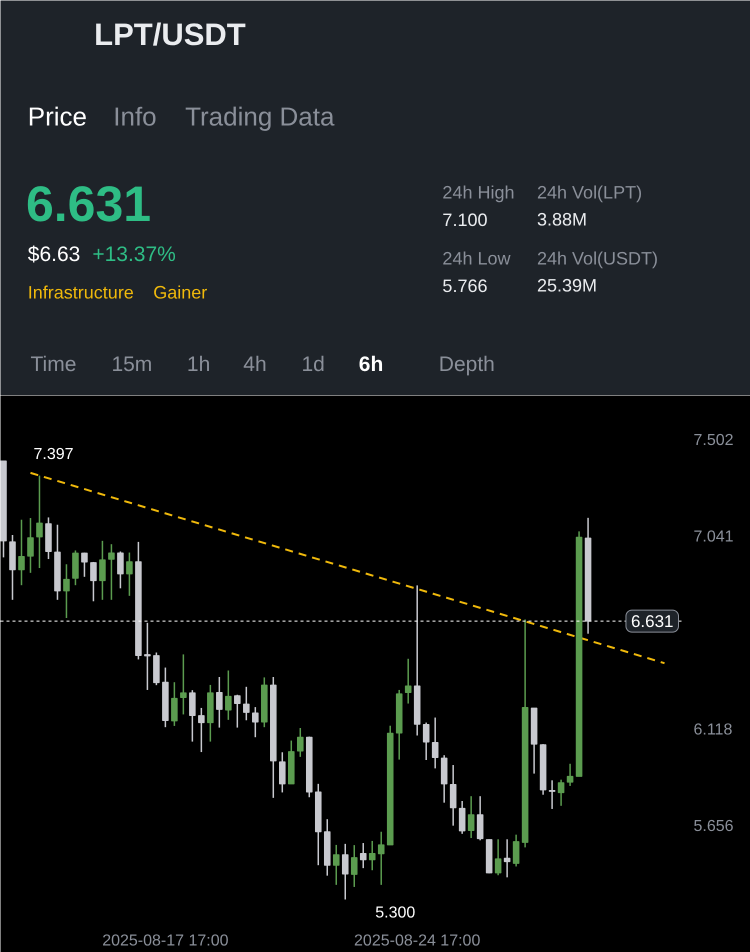  I want to click on text: 24h Vol(USDT), so click(597, 258).